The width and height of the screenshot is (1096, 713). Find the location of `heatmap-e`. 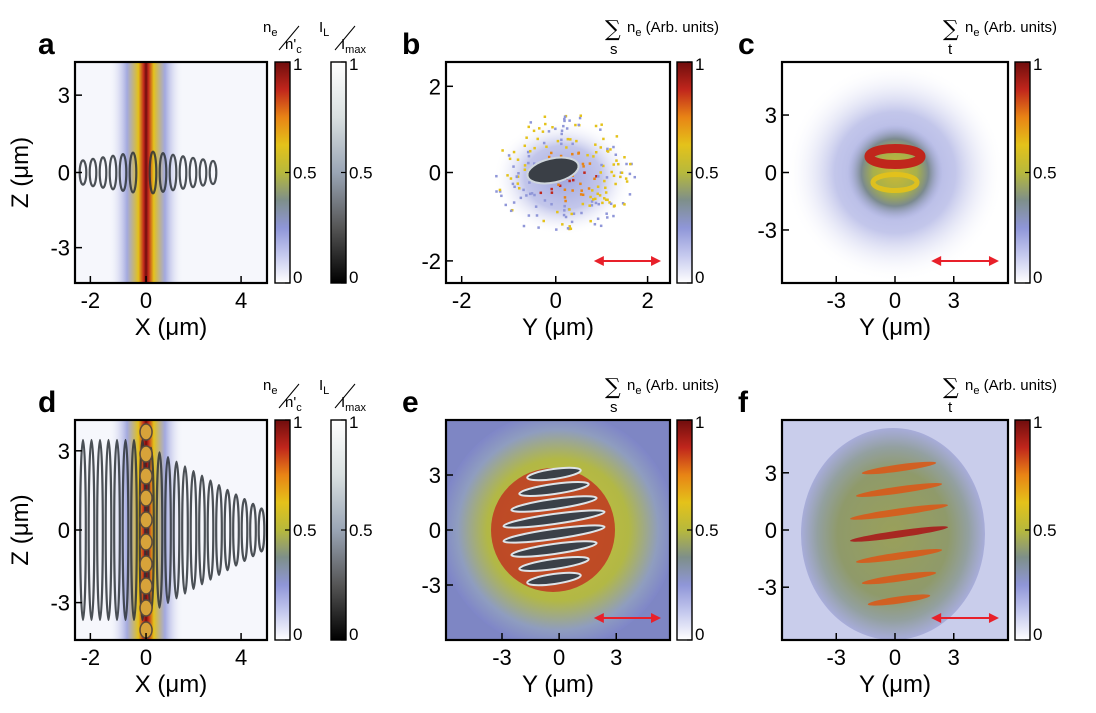

heatmap-e is located at coordinates (558, 530).